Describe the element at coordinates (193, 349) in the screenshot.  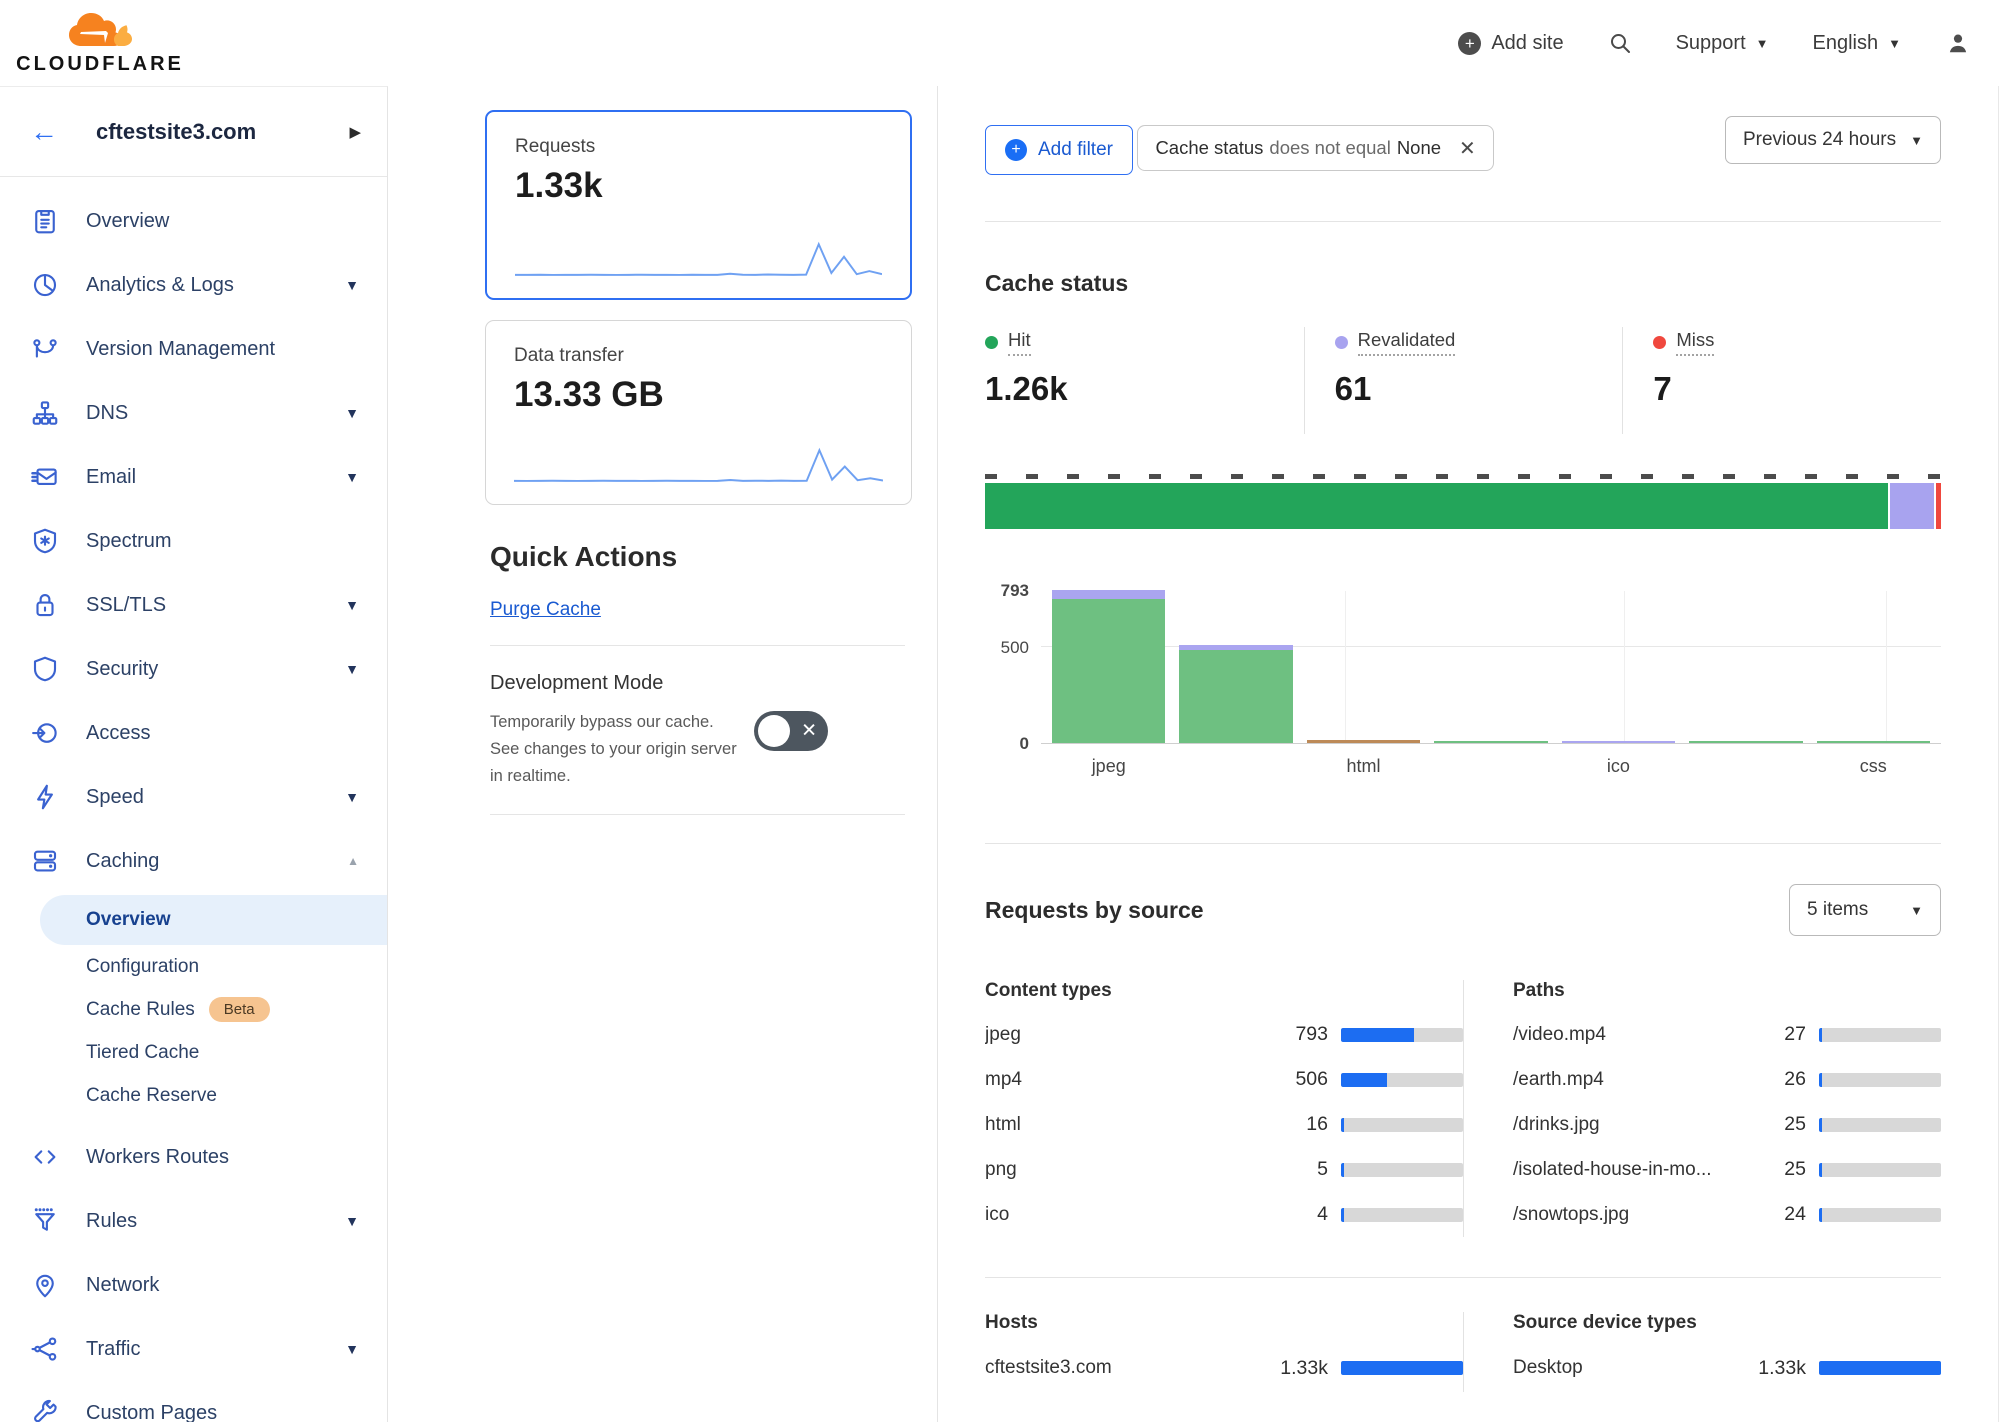
I see `sidebar-item-version-management: Version Management` at that location.